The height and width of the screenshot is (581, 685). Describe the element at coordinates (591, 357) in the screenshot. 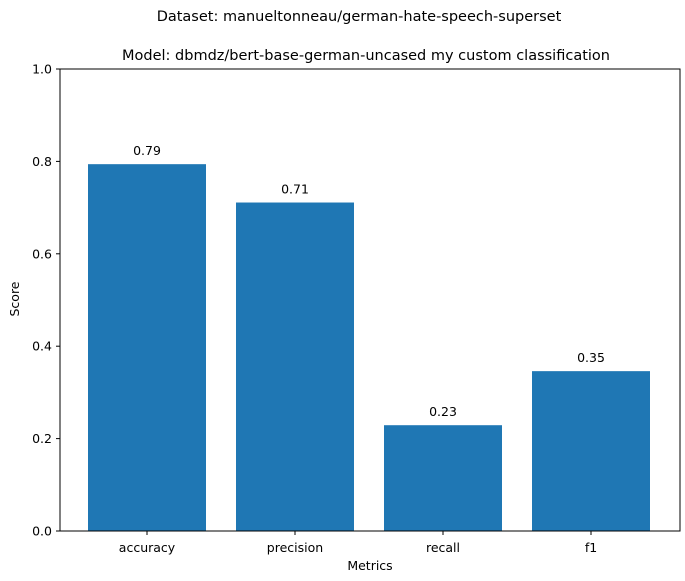

I see `data-label-f1: 0.35` at that location.